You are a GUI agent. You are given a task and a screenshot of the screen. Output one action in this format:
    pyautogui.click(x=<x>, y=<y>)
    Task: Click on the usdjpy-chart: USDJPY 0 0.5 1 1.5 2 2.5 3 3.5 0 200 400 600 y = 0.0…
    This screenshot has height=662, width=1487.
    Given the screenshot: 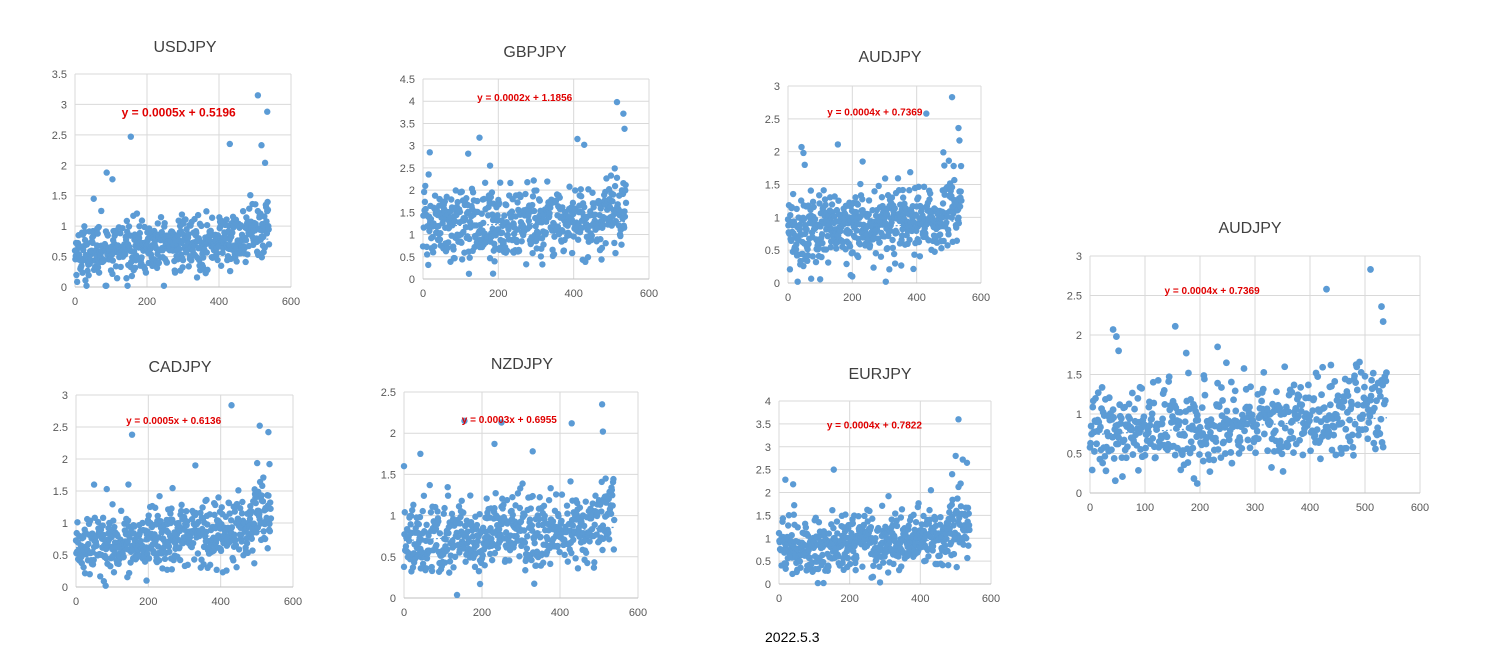 What is the action you would take?
    pyautogui.click(x=180, y=176)
    